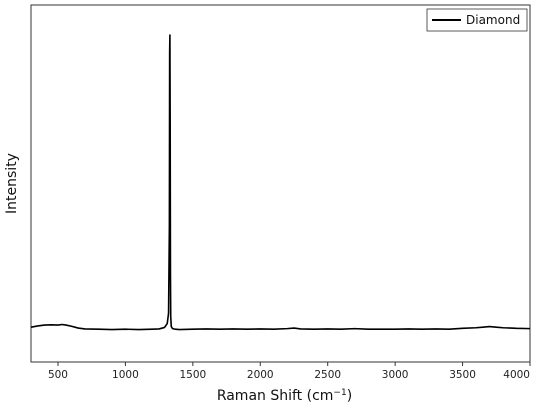 Image resolution: width=550 pixels, height=410 pixels. Describe the element at coordinates (125, 375) in the screenshot. I see `x-tick-label: 1000` at that location.